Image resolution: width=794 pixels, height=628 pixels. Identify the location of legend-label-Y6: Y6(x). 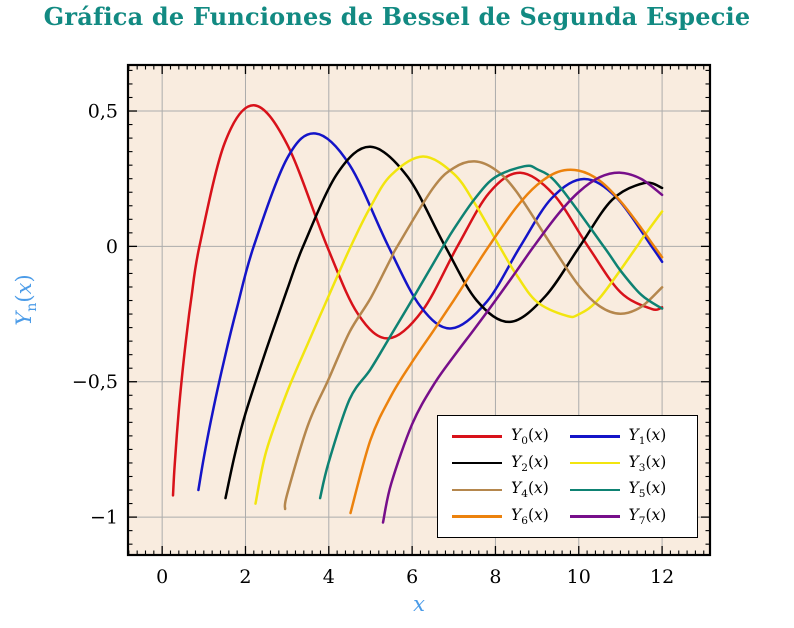
(530, 517).